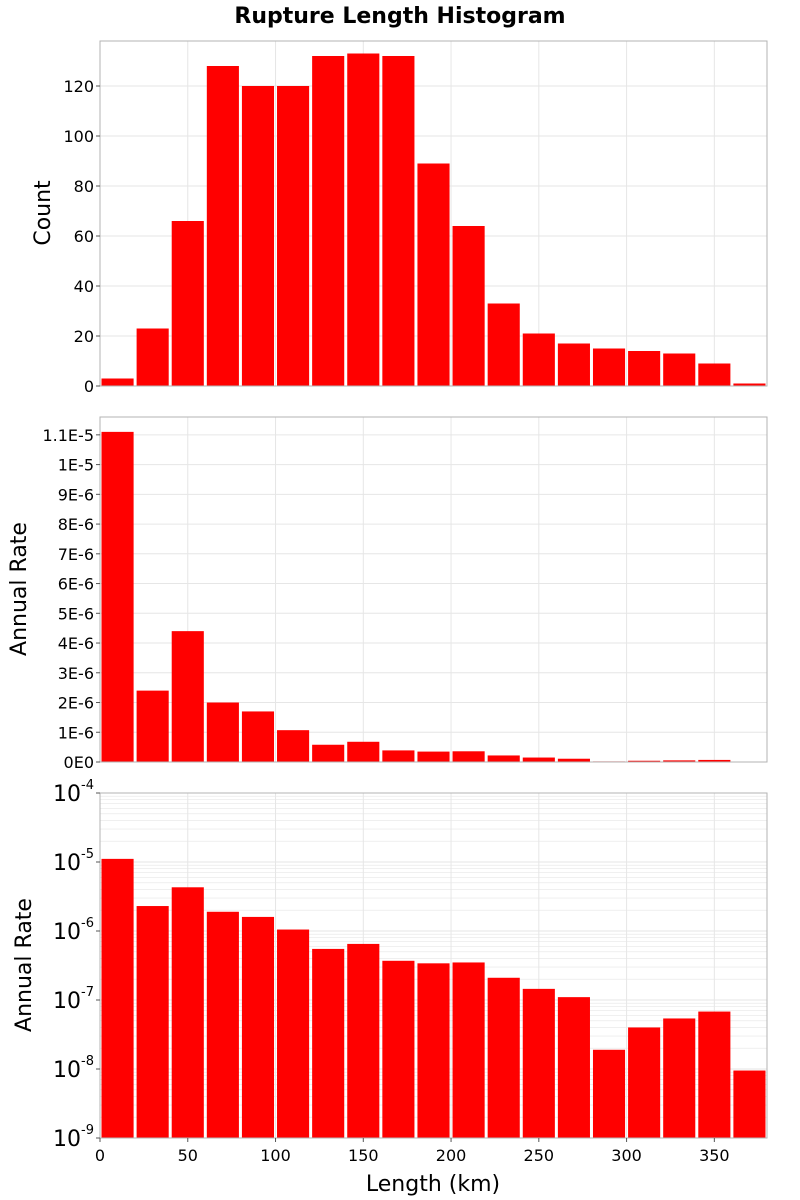 This screenshot has width=800, height=1200. What do you see at coordinates (73, 861) in the screenshot?
I see `y-tick-label: 10-5` at bounding box center [73, 861].